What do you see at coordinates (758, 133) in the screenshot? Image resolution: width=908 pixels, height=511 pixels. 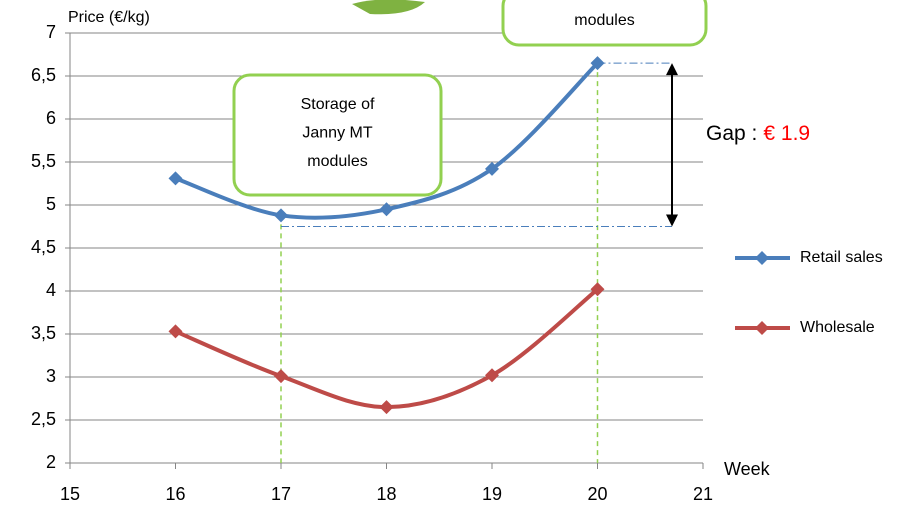 I see `gap-text: Gap : € 1.9` at bounding box center [758, 133].